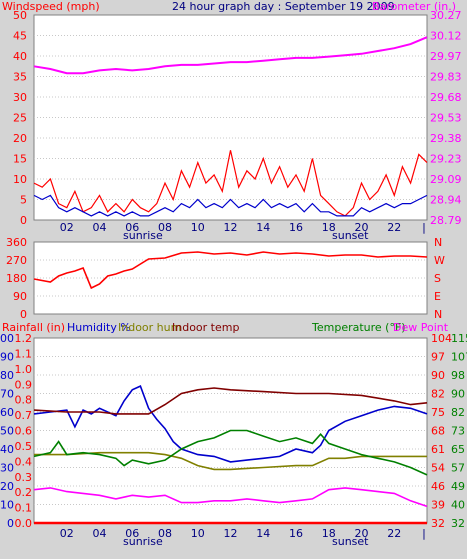 Image resolution: width=467 pixels, height=559 pixels. Describe the element at coordinates (438, 394) in the screenshot. I see `temperature-tick-label: 82` at that location.